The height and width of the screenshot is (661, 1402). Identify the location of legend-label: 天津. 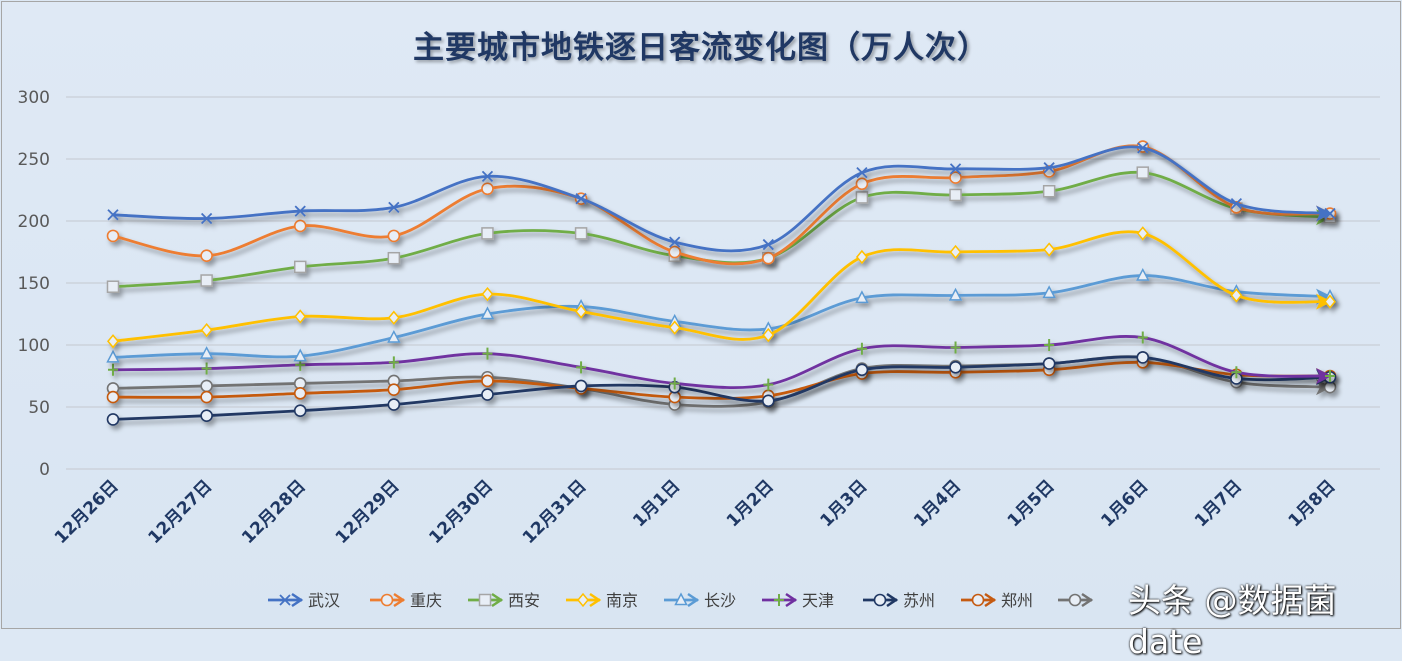
(818, 600).